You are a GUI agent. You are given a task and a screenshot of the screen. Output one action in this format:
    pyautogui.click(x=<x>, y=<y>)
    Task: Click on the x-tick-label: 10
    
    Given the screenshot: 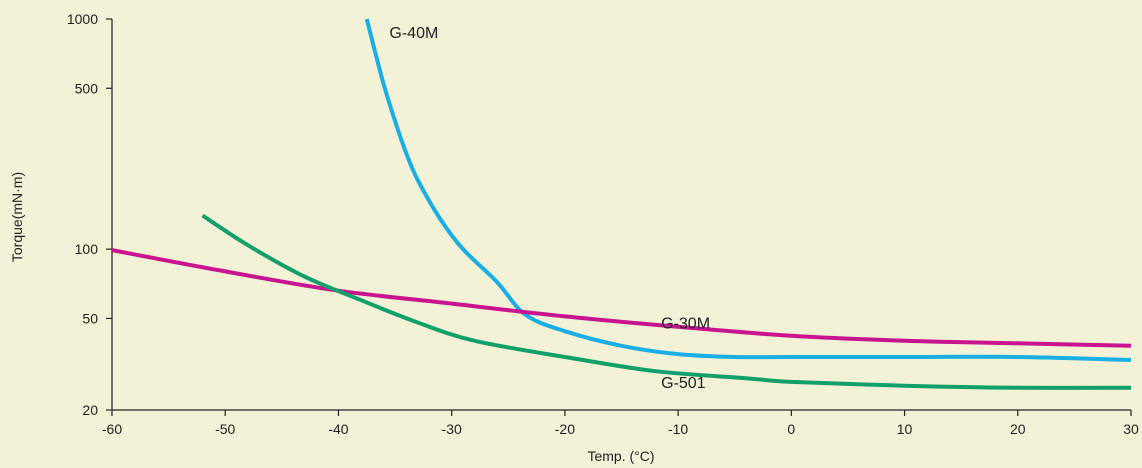 What is the action you would take?
    pyautogui.click(x=905, y=429)
    